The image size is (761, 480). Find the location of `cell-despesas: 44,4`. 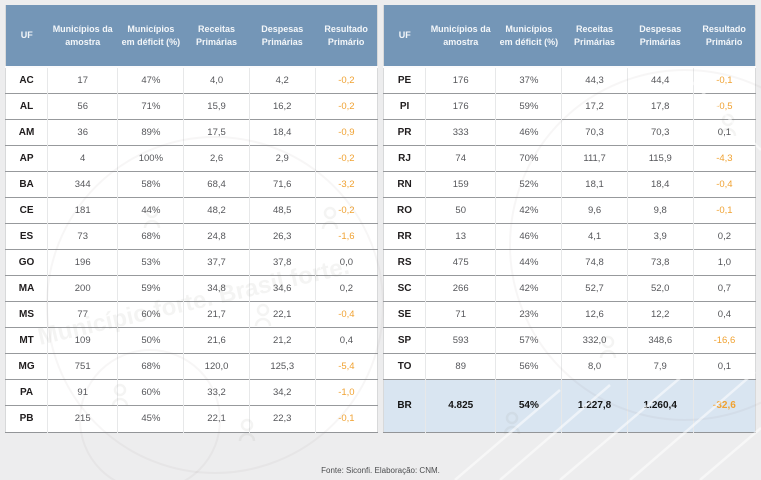

cell-despesas: 44,4 is located at coordinates (660, 80).